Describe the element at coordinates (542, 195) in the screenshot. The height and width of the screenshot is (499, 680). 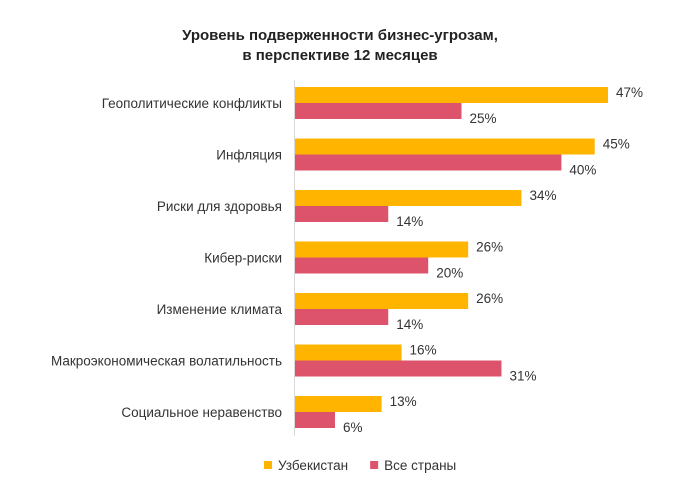
I see `data-label: 34%` at that location.